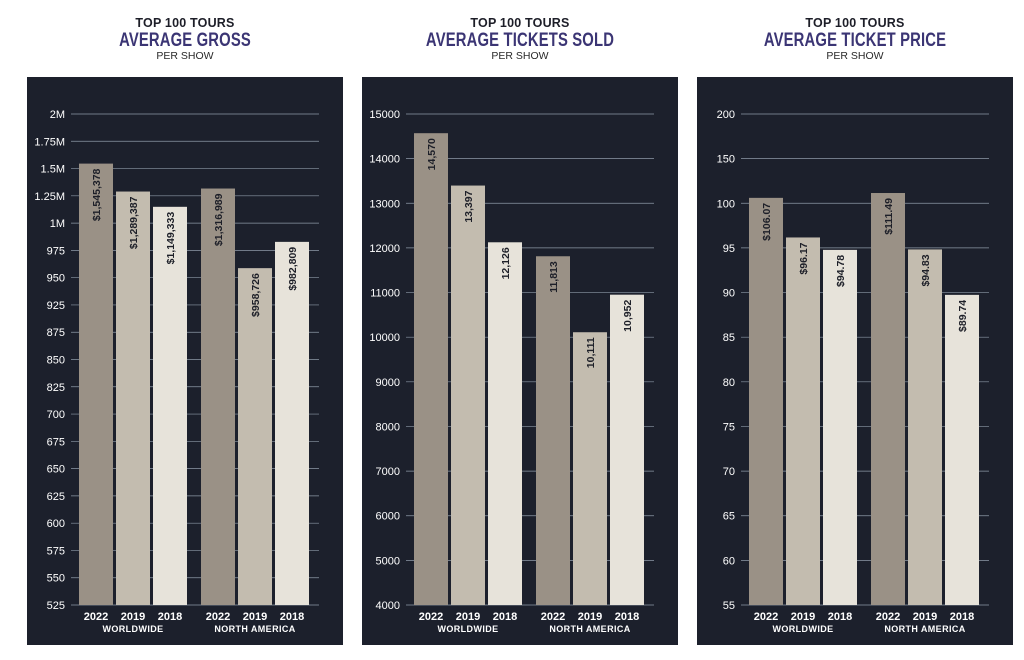  What do you see at coordinates (384, 160) in the screenshot?
I see `y-tick-label: 14000` at bounding box center [384, 160].